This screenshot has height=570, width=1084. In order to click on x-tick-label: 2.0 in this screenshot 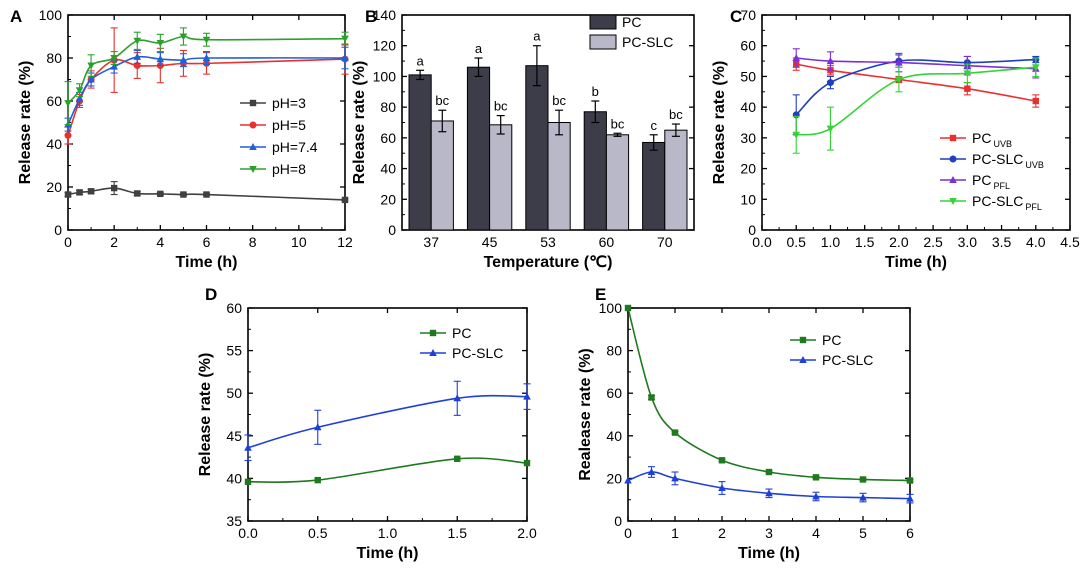, I will do `click(527, 533)`.